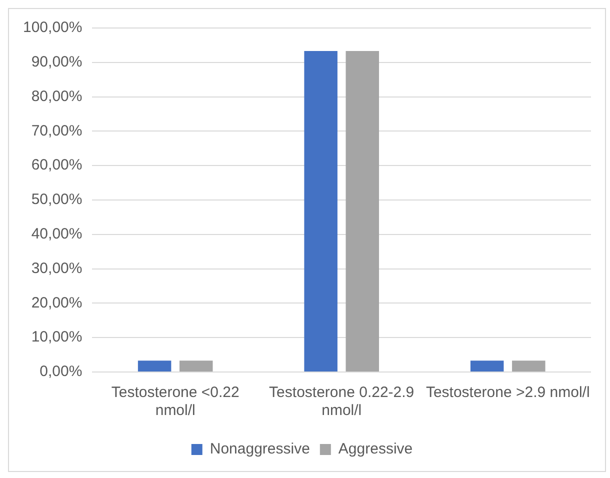 The width and height of the screenshot is (610, 478). I want to click on y-tick-label: 20,00%, so click(56, 303).